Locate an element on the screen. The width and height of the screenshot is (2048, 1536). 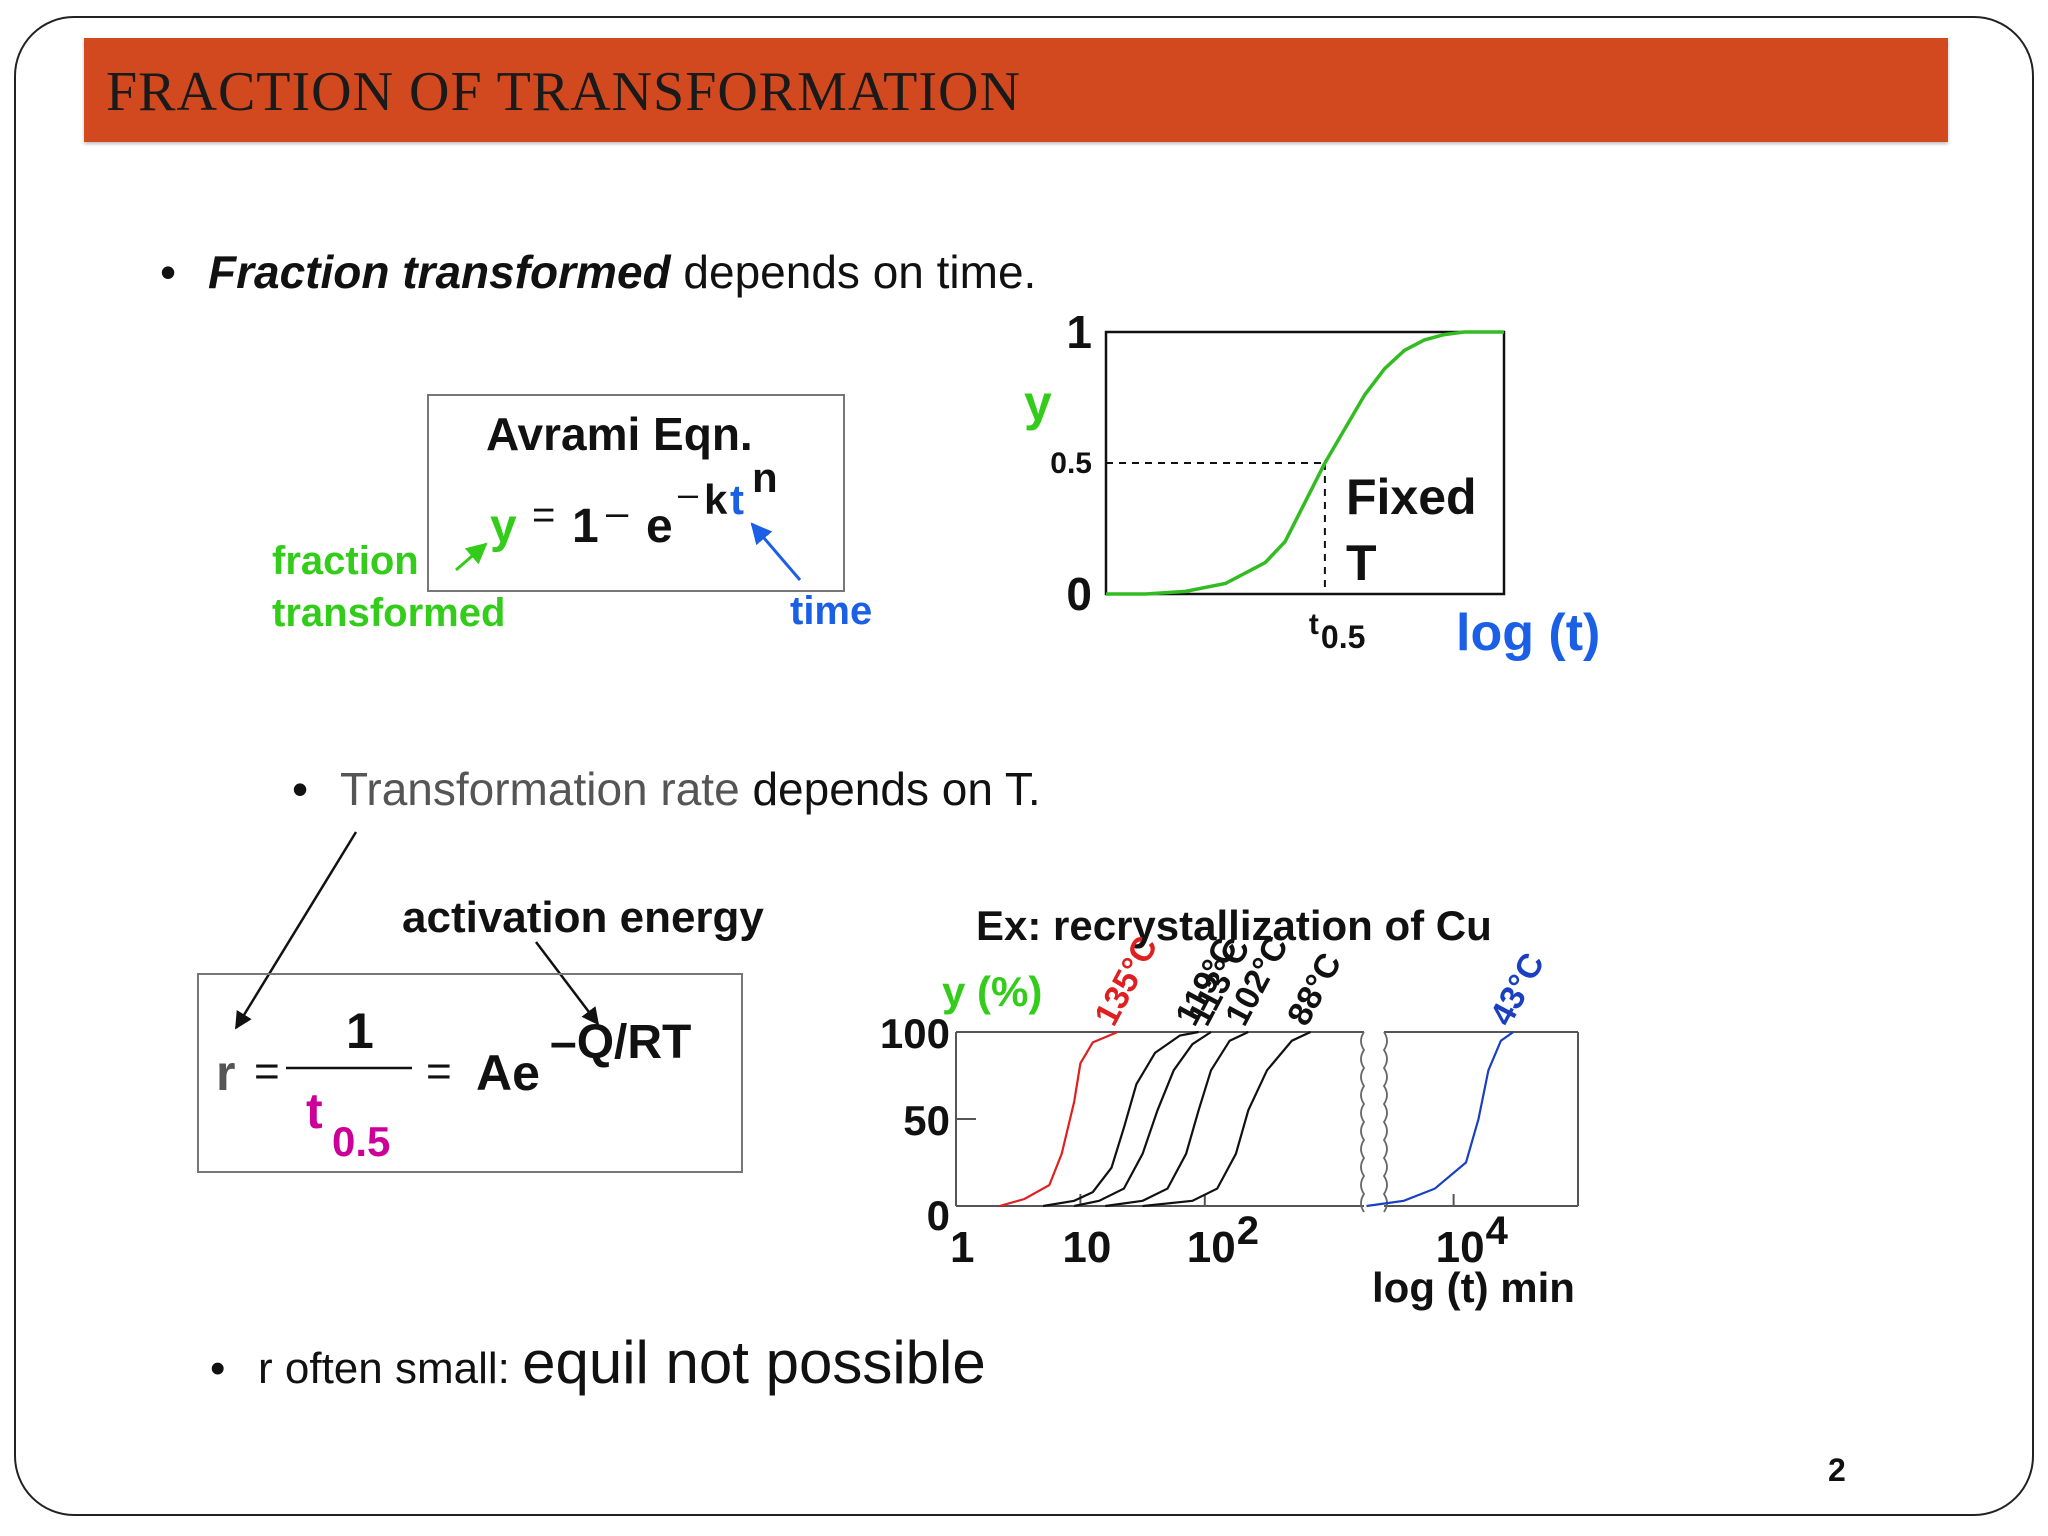
chart1-series-line is located at coordinates (1305, 463).